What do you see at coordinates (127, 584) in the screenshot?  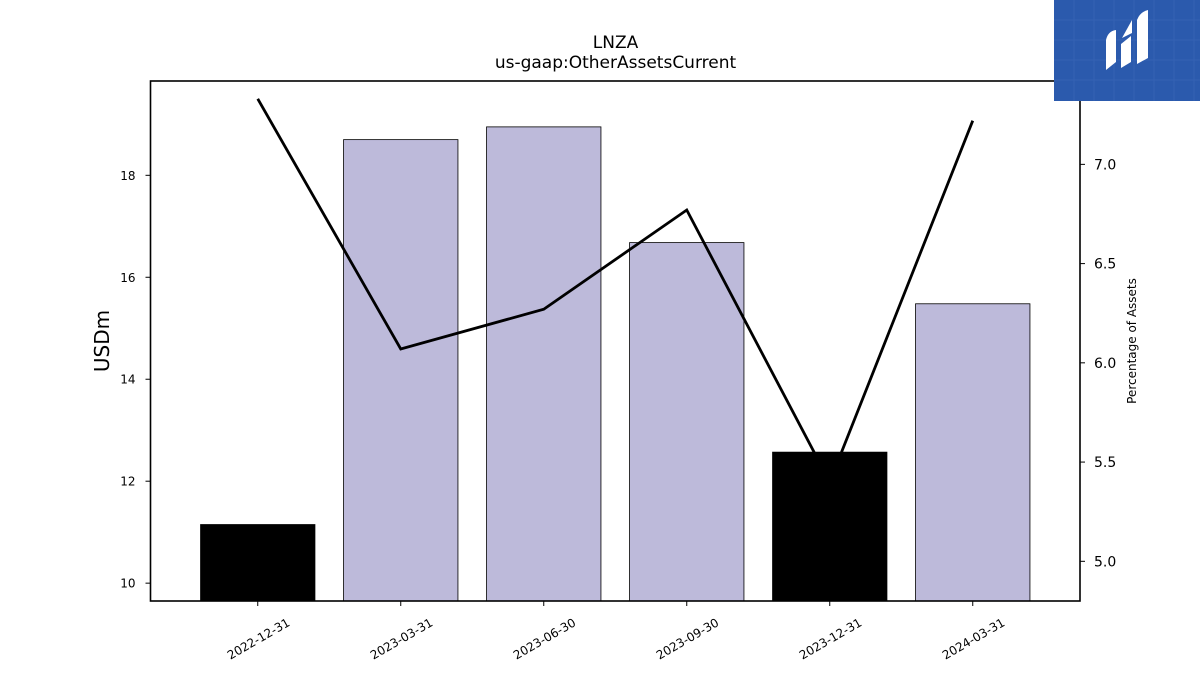 I see `y-tick-label: 10` at bounding box center [127, 584].